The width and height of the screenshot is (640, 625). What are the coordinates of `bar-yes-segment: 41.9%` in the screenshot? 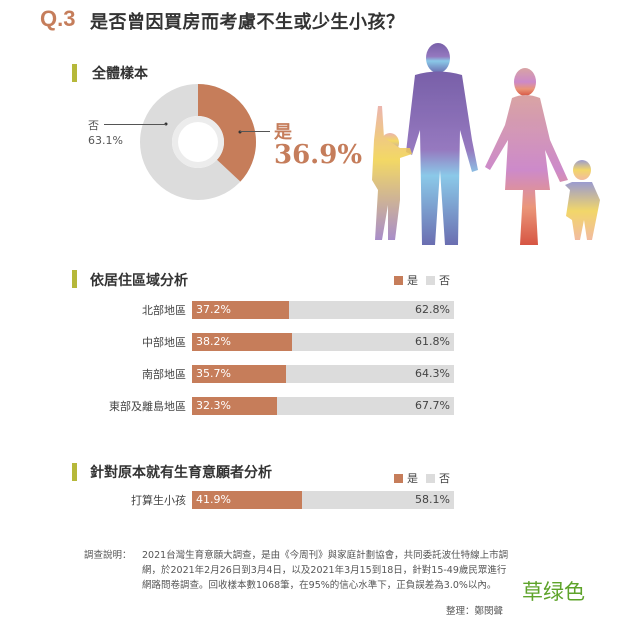 It's located at (247, 500).